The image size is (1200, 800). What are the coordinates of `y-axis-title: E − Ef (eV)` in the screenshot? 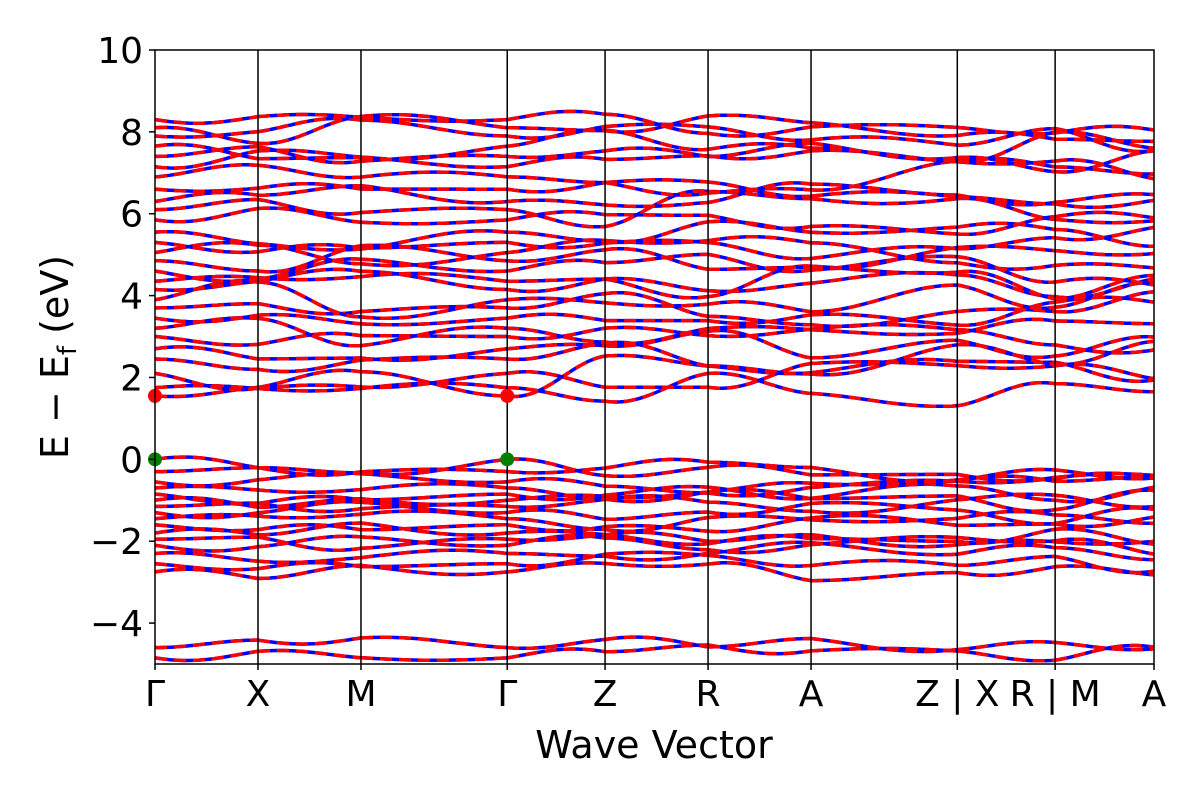 It's located at (58, 357).